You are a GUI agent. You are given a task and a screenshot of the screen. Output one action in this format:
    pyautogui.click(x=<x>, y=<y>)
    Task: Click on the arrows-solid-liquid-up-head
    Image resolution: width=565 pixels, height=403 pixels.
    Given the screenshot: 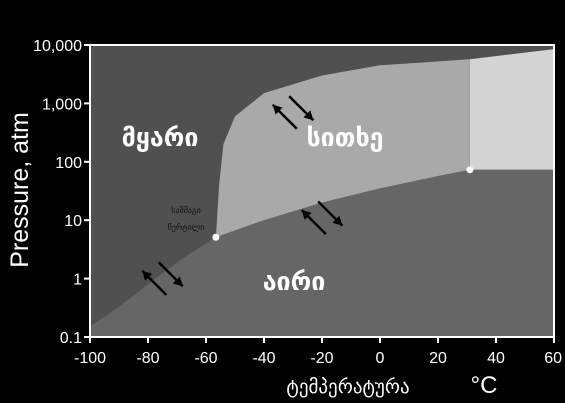 What is the action you would take?
    pyautogui.click(x=277, y=109)
    